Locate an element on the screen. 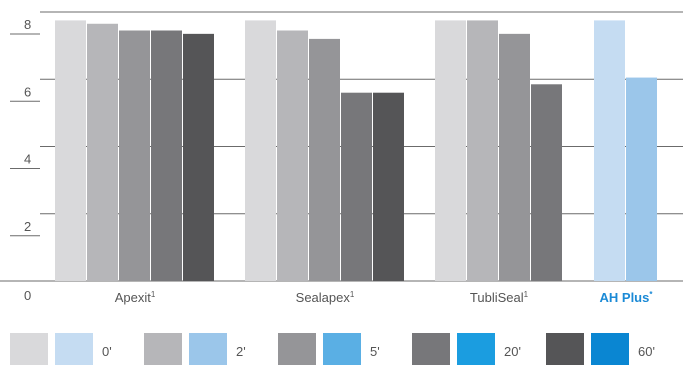 The width and height of the screenshot is (683, 365). y-tick-label: 0 is located at coordinates (27, 295).